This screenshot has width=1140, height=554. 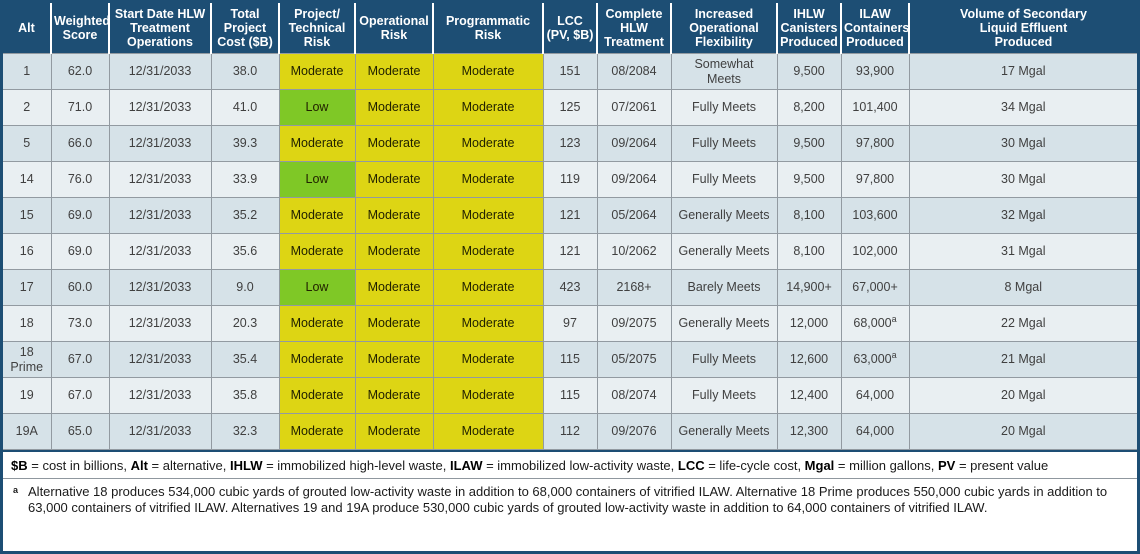 I want to click on table-cell: 32 Mgal, so click(x=1022, y=215).